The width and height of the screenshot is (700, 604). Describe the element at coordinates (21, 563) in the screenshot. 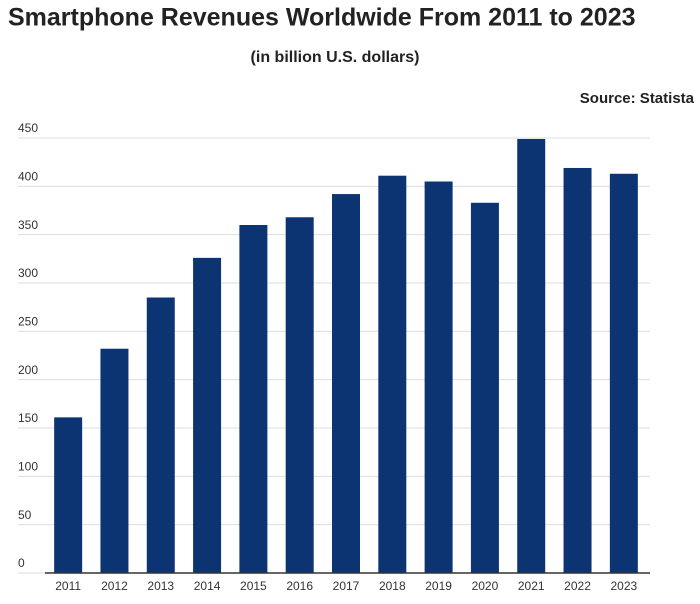

I see `y-tick-label: 0` at that location.